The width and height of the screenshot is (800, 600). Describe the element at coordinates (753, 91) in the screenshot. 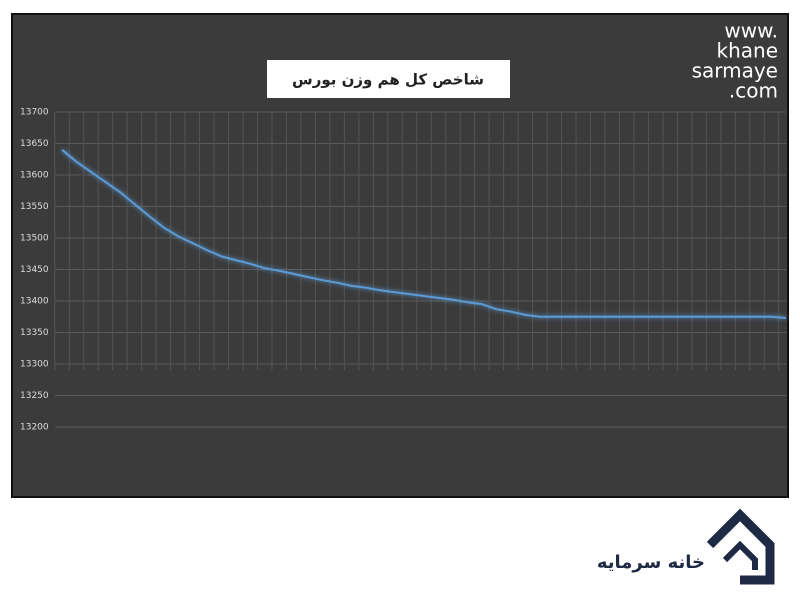

I see `watermark-text: .com` at that location.